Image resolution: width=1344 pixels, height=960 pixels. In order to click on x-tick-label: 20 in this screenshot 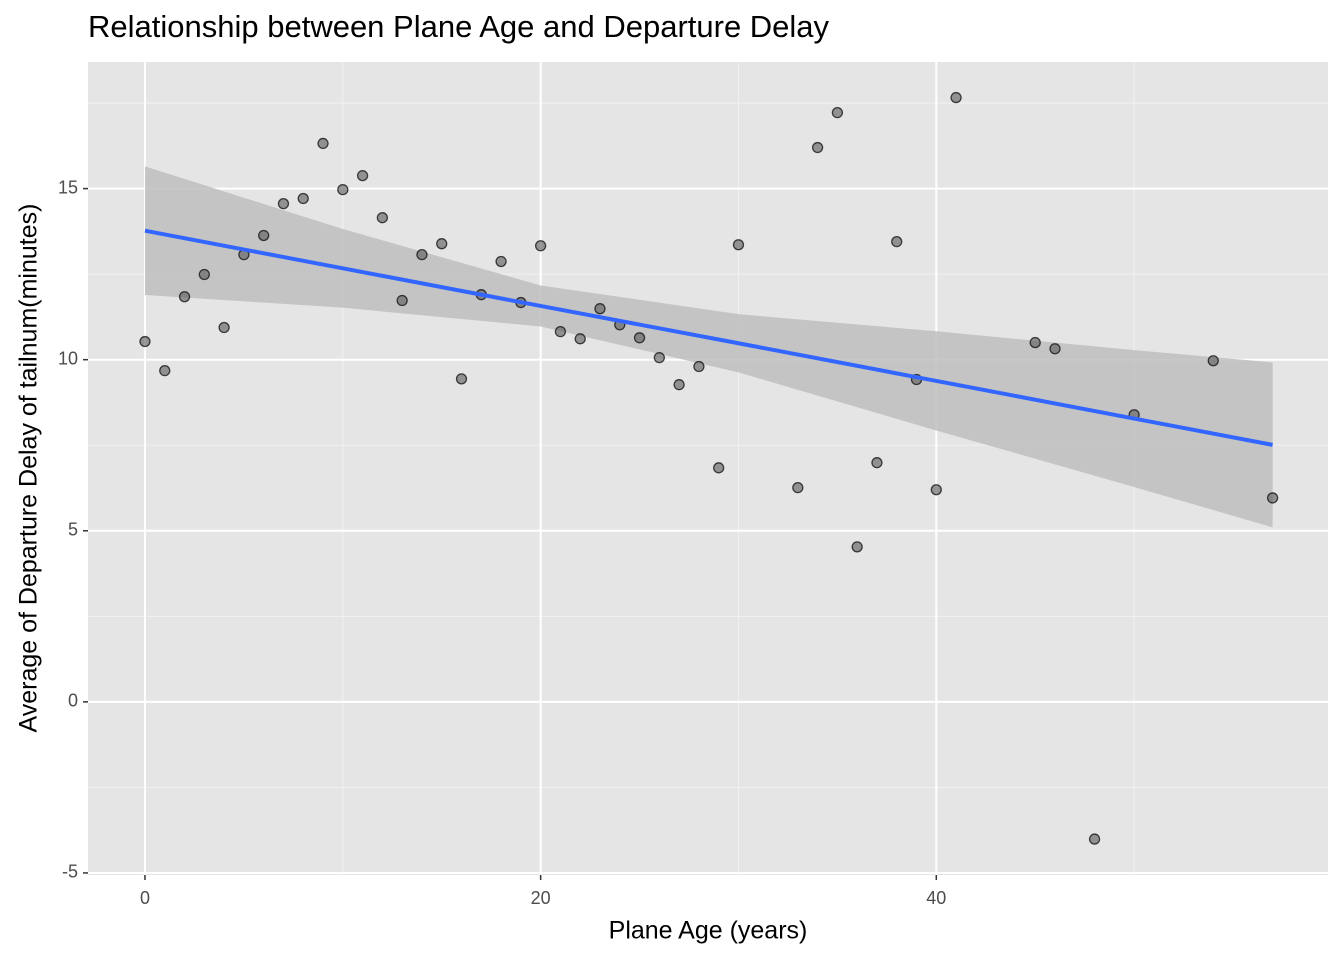, I will do `click(541, 898)`.